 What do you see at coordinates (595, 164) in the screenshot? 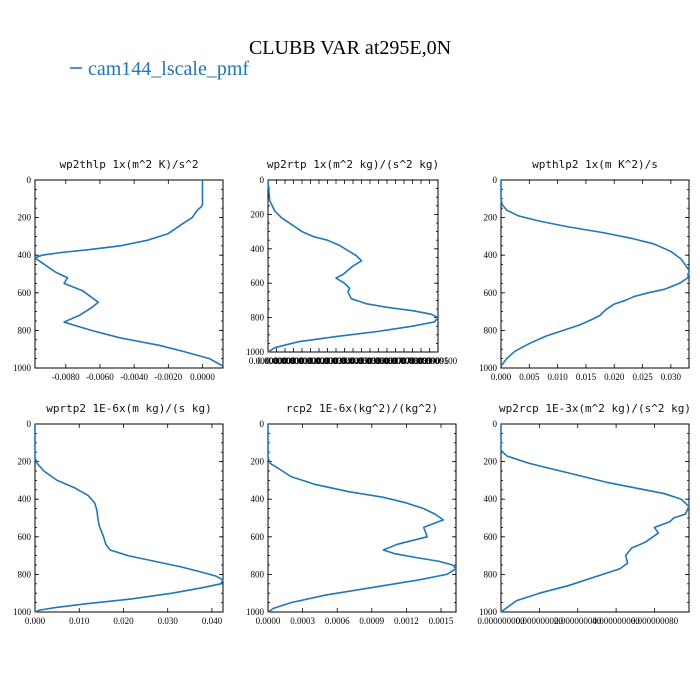
I see `panel-title: wpthlp2 1x(m K^2)/s` at bounding box center [595, 164].